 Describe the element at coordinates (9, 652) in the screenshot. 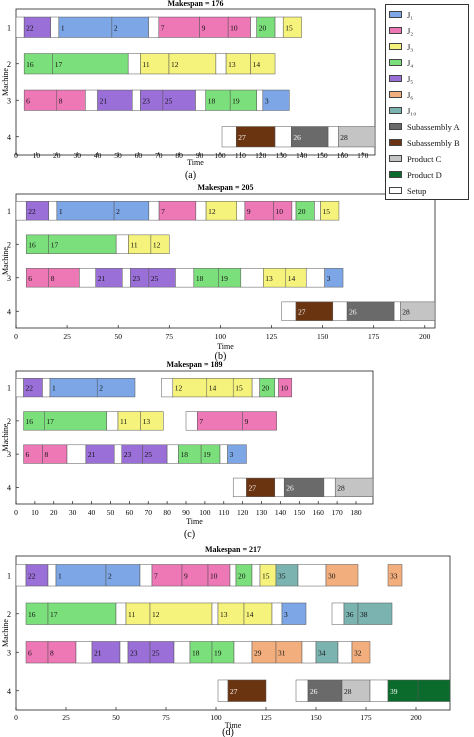

I see `machine-tick-label: 3` at that location.